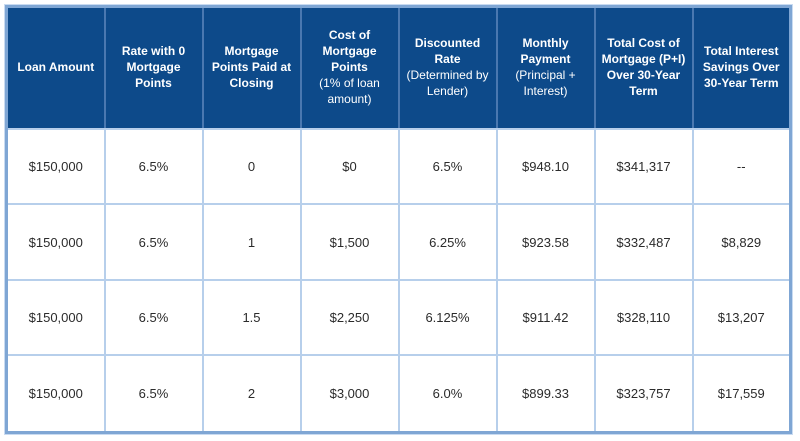 Image resolution: width=800 pixels, height=441 pixels. What do you see at coordinates (251, 242) in the screenshot?
I see `table-cell: 1` at bounding box center [251, 242].